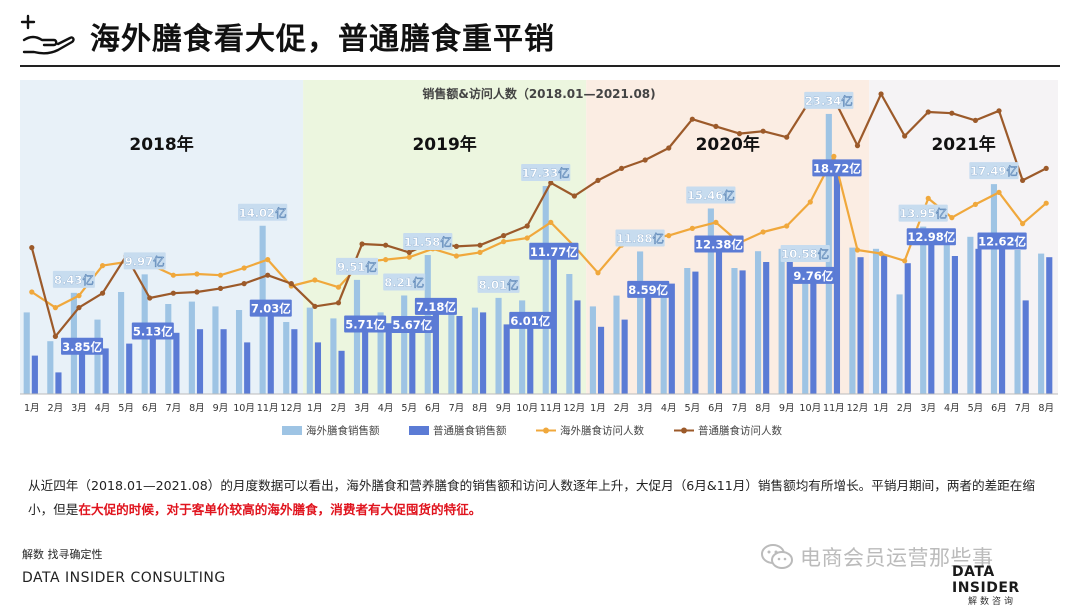 This screenshot has width=1080, height=608. Describe the element at coordinates (684, 430) in the screenshot. I see `legend-marker` at that location.